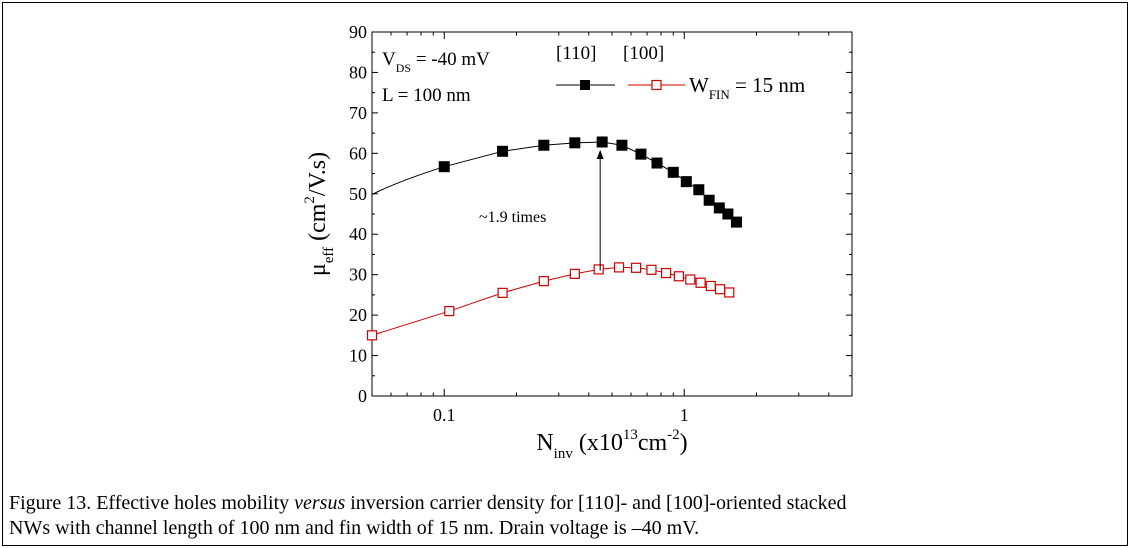  I want to click on x-axis-label-part: 13, so click(630, 435).